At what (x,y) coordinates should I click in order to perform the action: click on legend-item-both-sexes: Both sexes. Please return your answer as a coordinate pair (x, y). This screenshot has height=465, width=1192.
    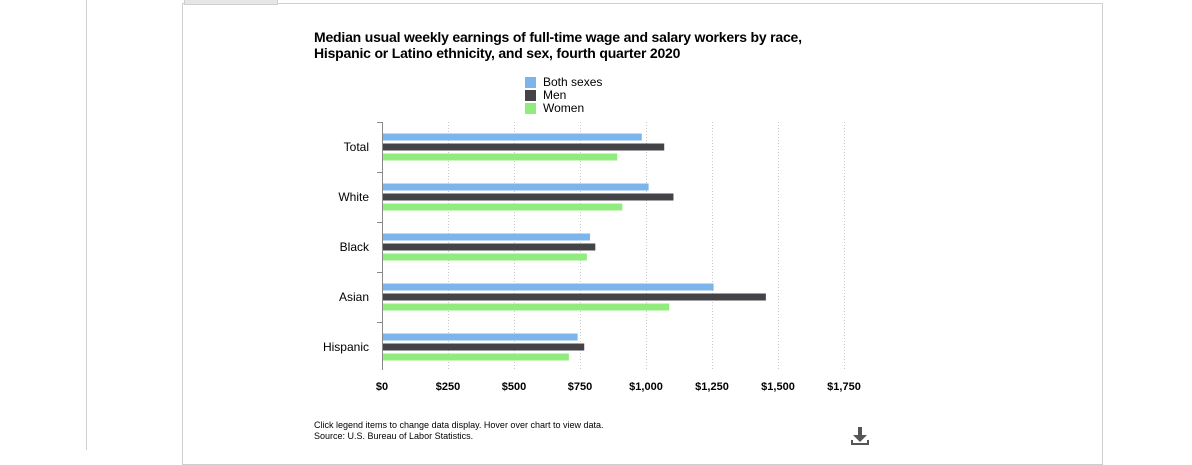
    Looking at the image, I should click on (563, 82).